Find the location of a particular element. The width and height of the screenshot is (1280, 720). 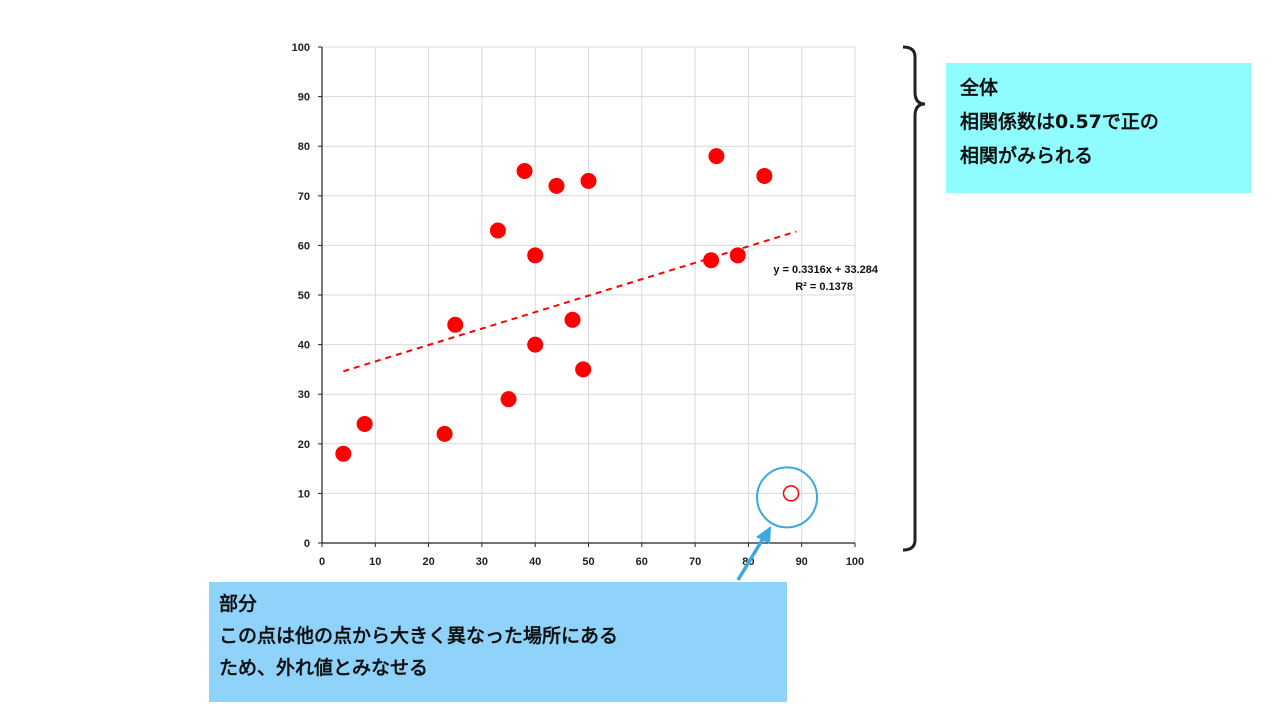

y-tick-label: 90 is located at coordinates (304, 98).